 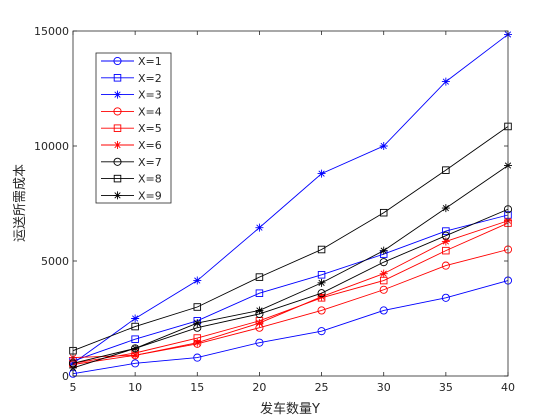 What do you see at coordinates (73, 387) in the screenshot?
I see `x-tick-label: 5` at bounding box center [73, 387].